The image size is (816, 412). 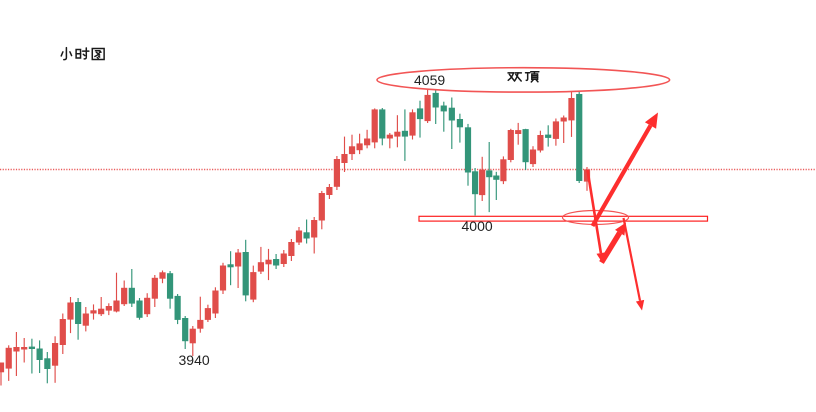 I want to click on svg-text: 3940, so click(x=194, y=360).